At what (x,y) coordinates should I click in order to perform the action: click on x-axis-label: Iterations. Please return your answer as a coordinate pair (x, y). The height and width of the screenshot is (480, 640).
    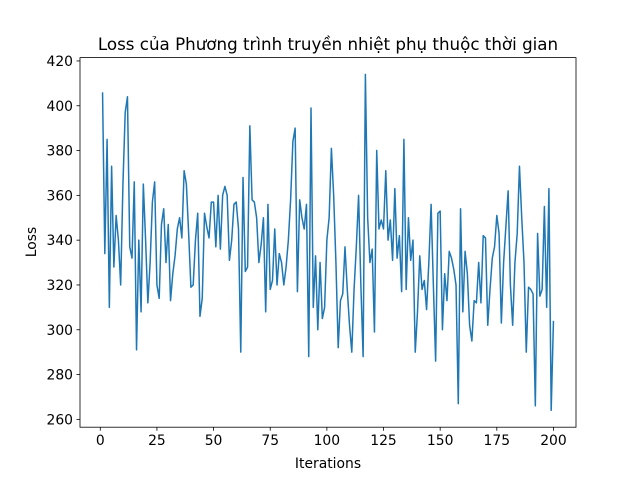
    Looking at the image, I should click on (328, 464).